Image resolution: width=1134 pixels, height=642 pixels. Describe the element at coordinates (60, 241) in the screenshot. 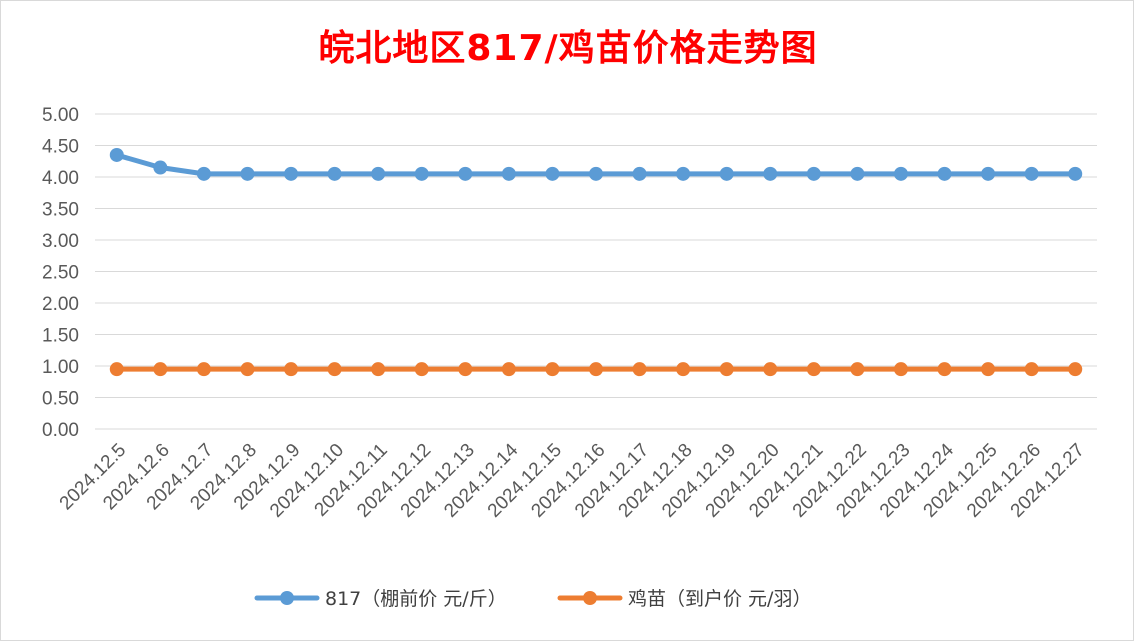

I see `y-tick-label: 3.00` at that location.